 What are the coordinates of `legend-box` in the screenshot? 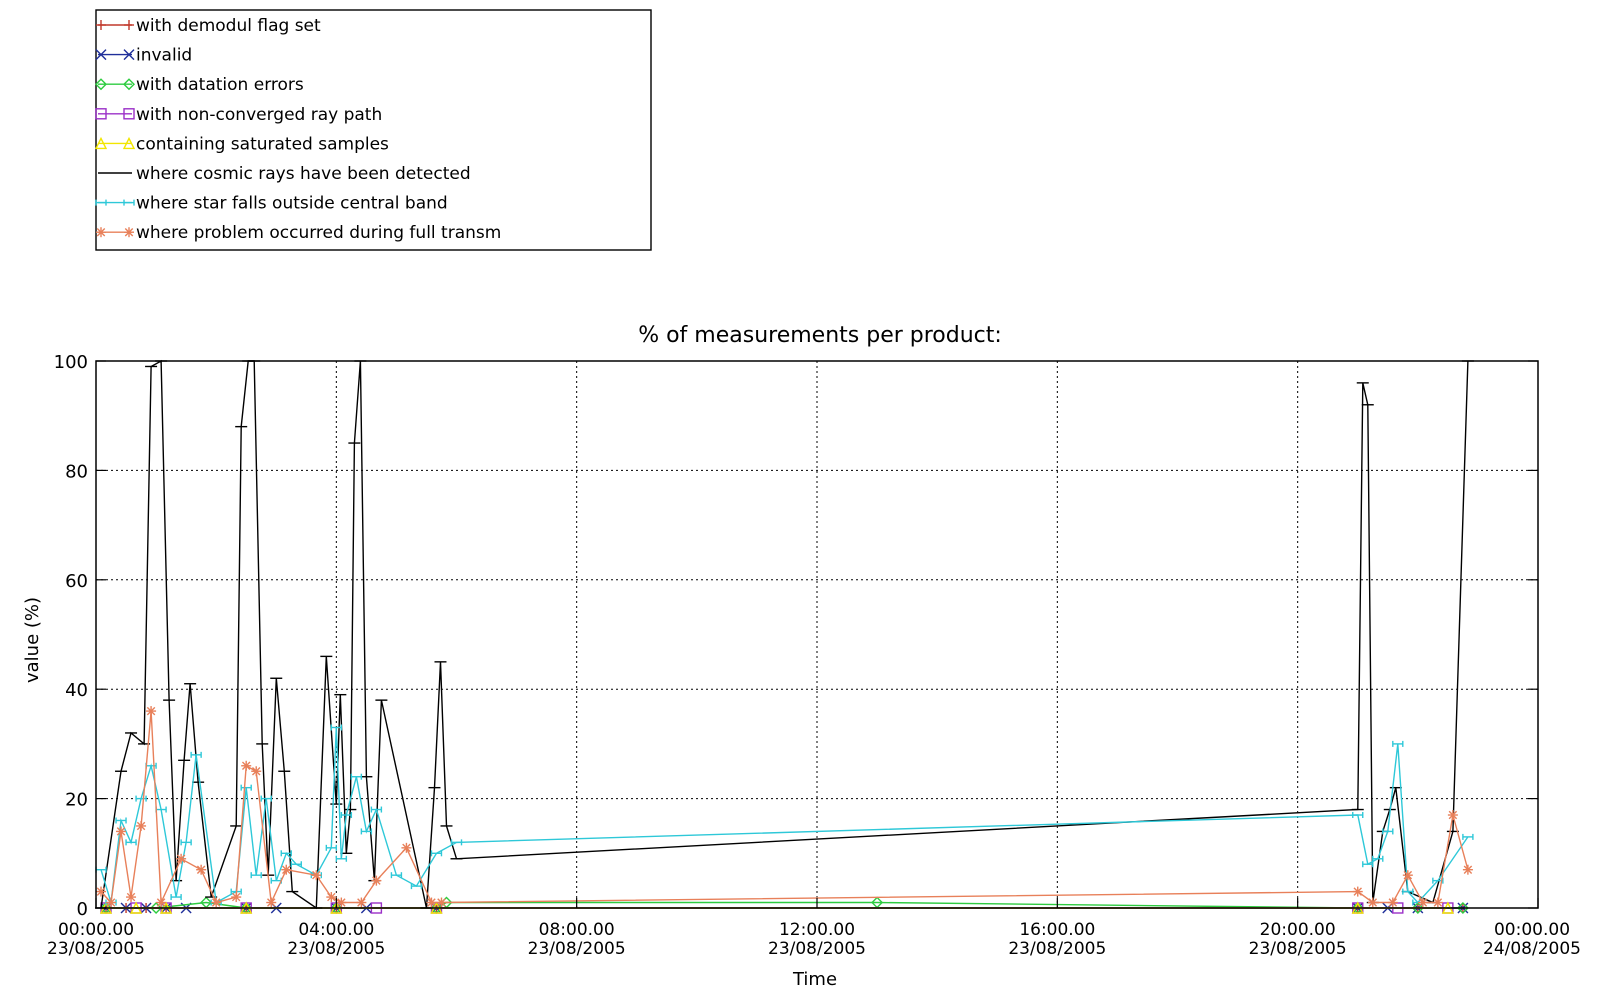 It's located at (373, 130).